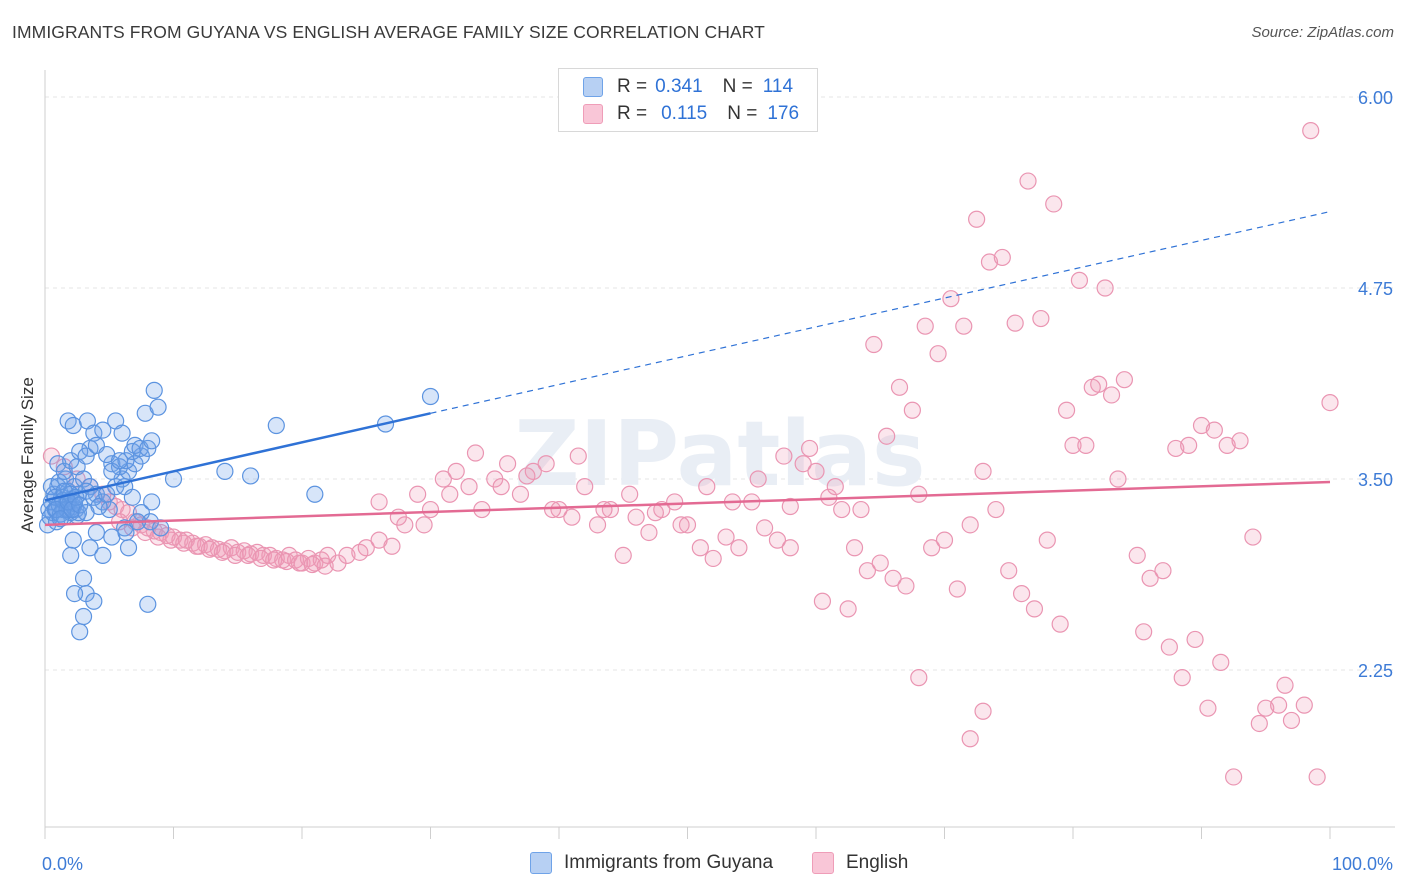 The height and width of the screenshot is (892, 1406). Describe the element at coordinates (1375, 480) in the screenshot. I see `y-tick-label: 3.50` at that location.